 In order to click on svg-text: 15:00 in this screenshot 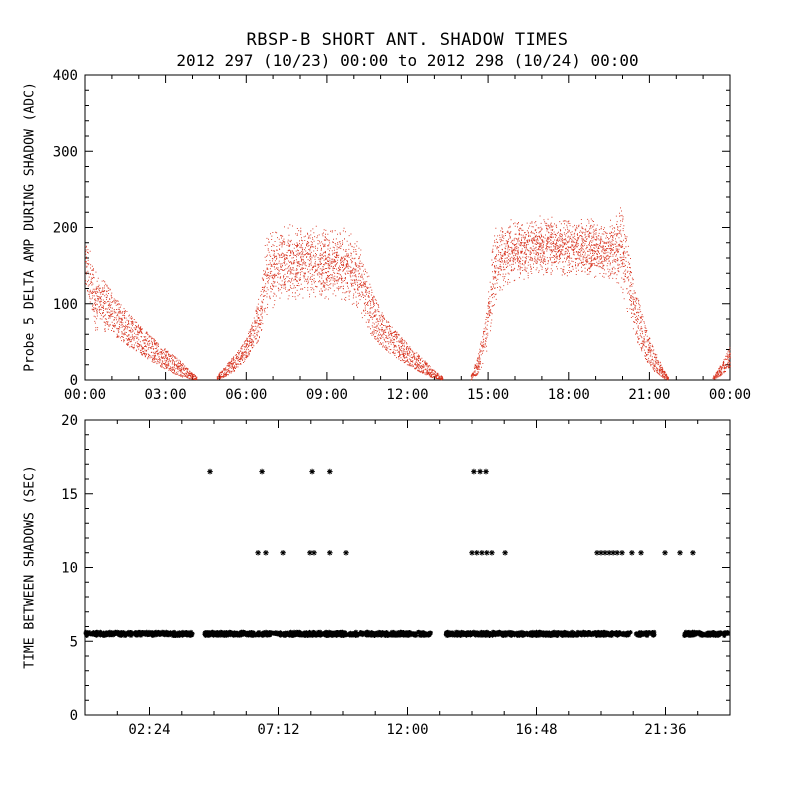, I will do `click(488, 395)`.